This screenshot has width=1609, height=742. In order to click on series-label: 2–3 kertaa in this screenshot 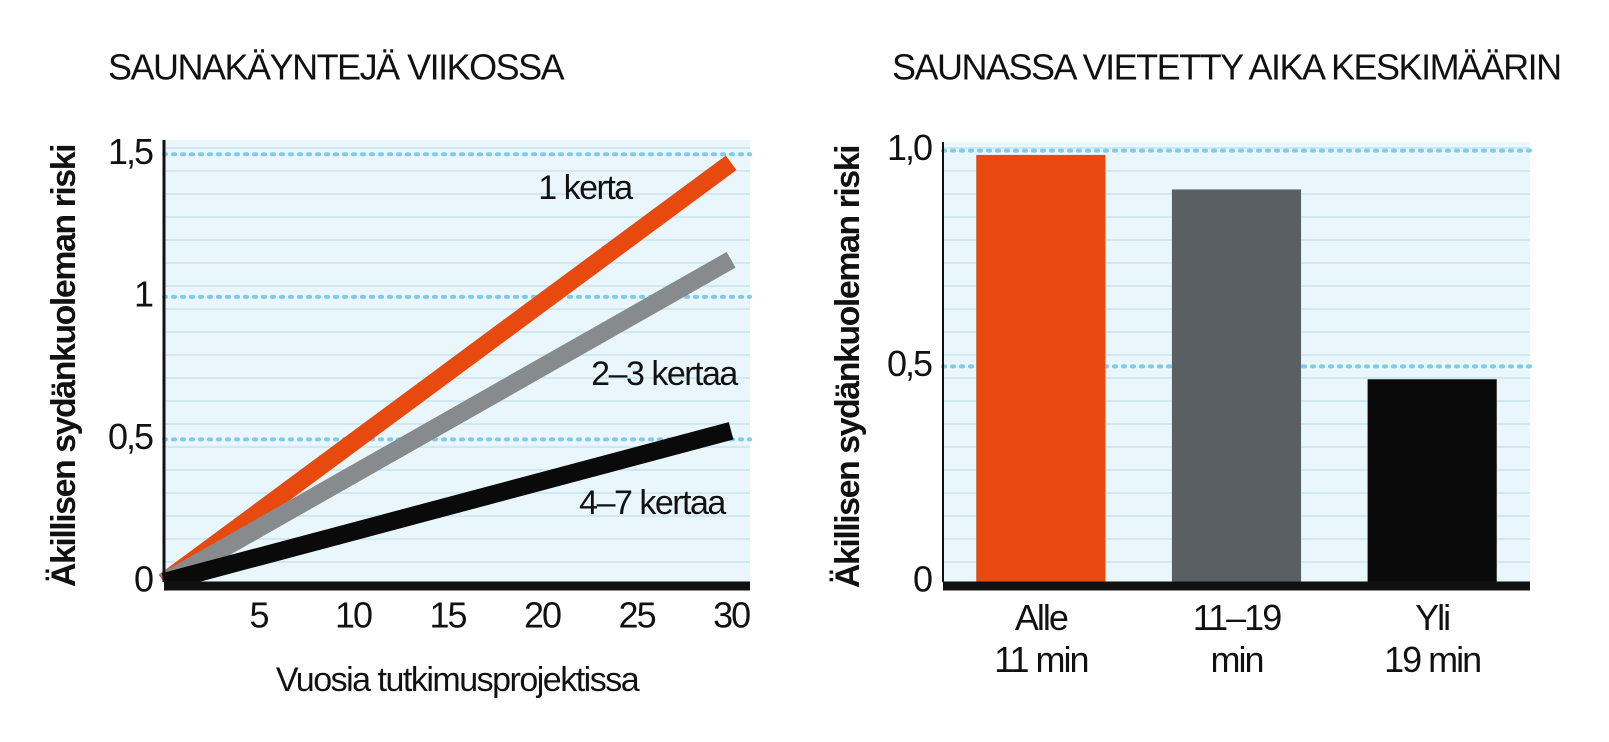, I will do `click(664, 374)`.